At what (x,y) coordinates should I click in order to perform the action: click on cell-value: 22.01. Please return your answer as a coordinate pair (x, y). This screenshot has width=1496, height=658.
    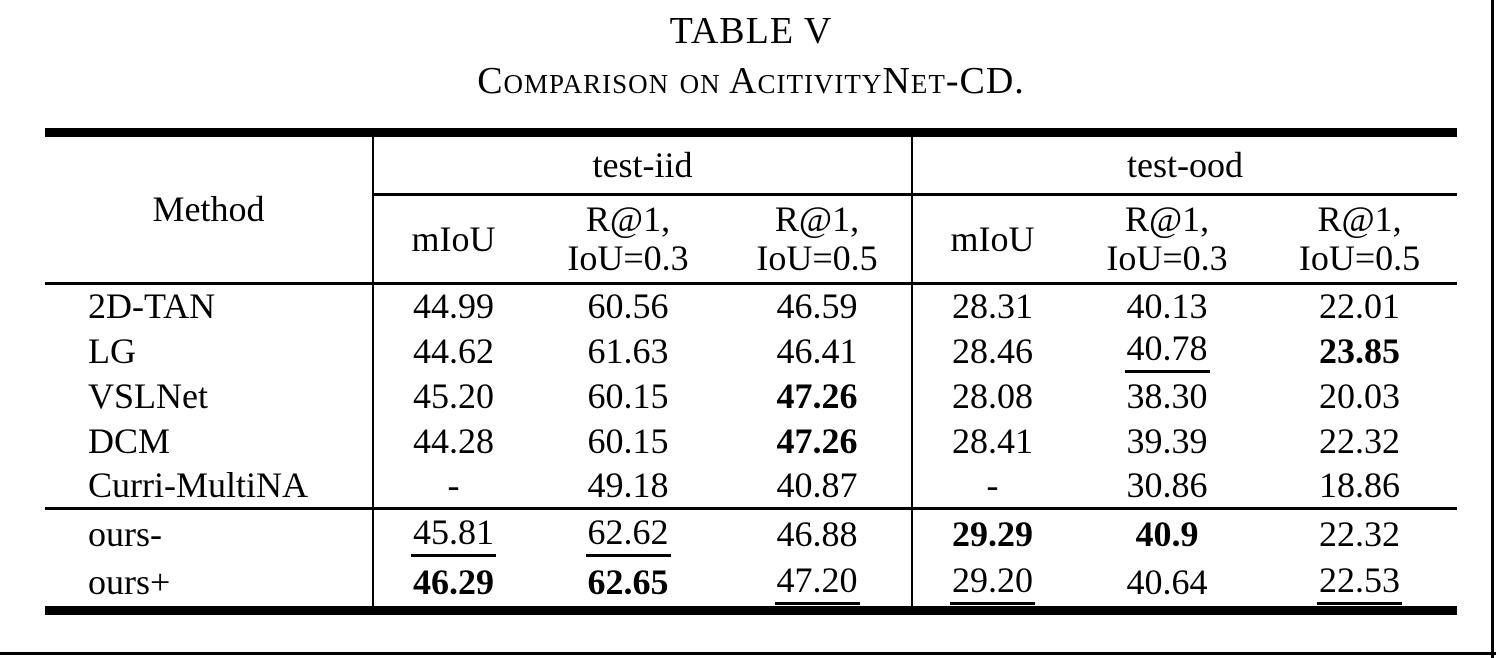
    Looking at the image, I should click on (1359, 306).